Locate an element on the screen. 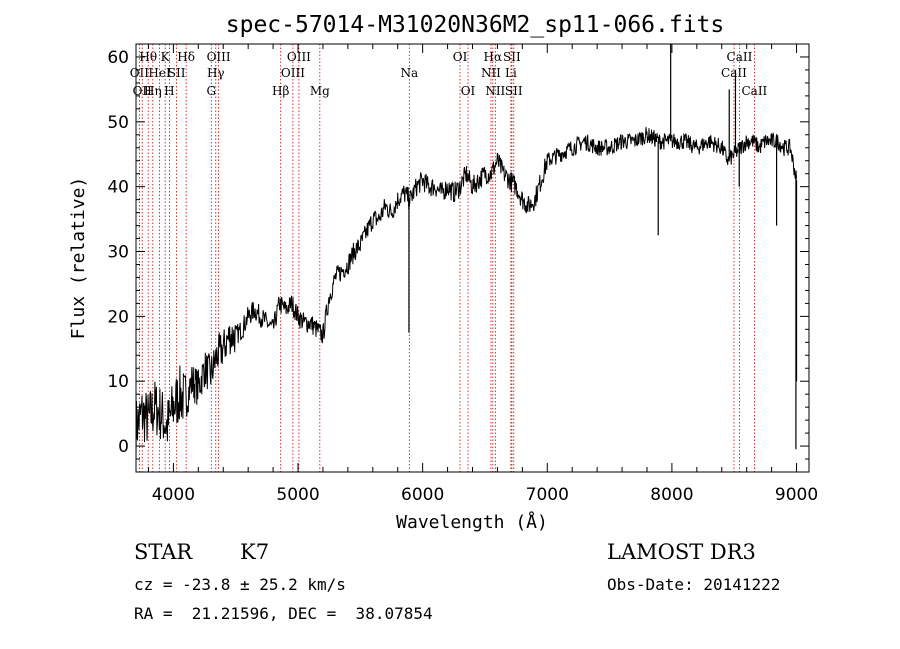 This screenshot has height=649, width=900. object-class: STAR is located at coordinates (163, 552).